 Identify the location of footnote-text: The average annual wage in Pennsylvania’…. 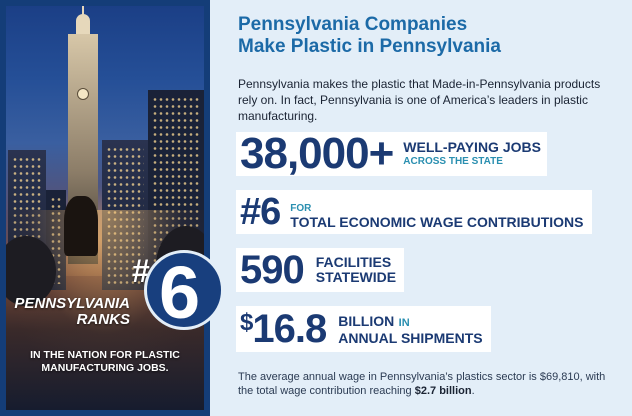
(422, 384).